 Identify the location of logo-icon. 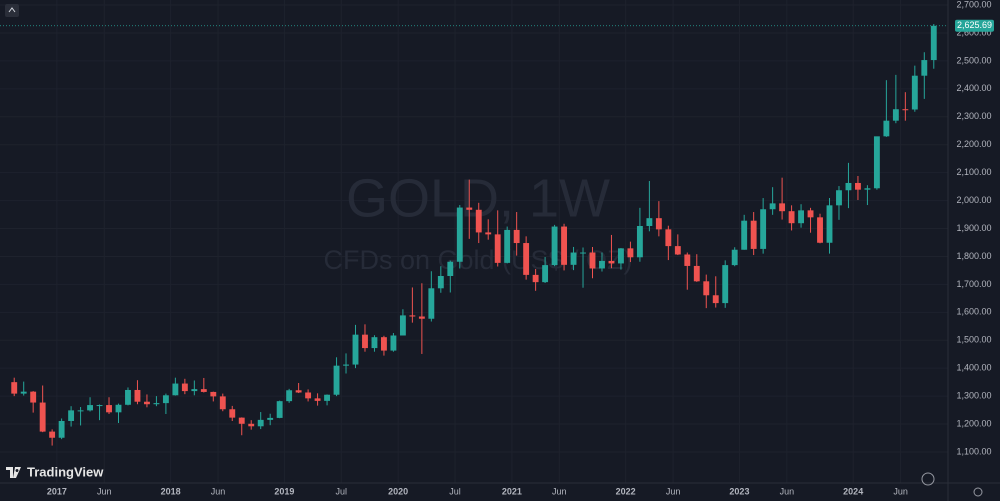
(13, 472).